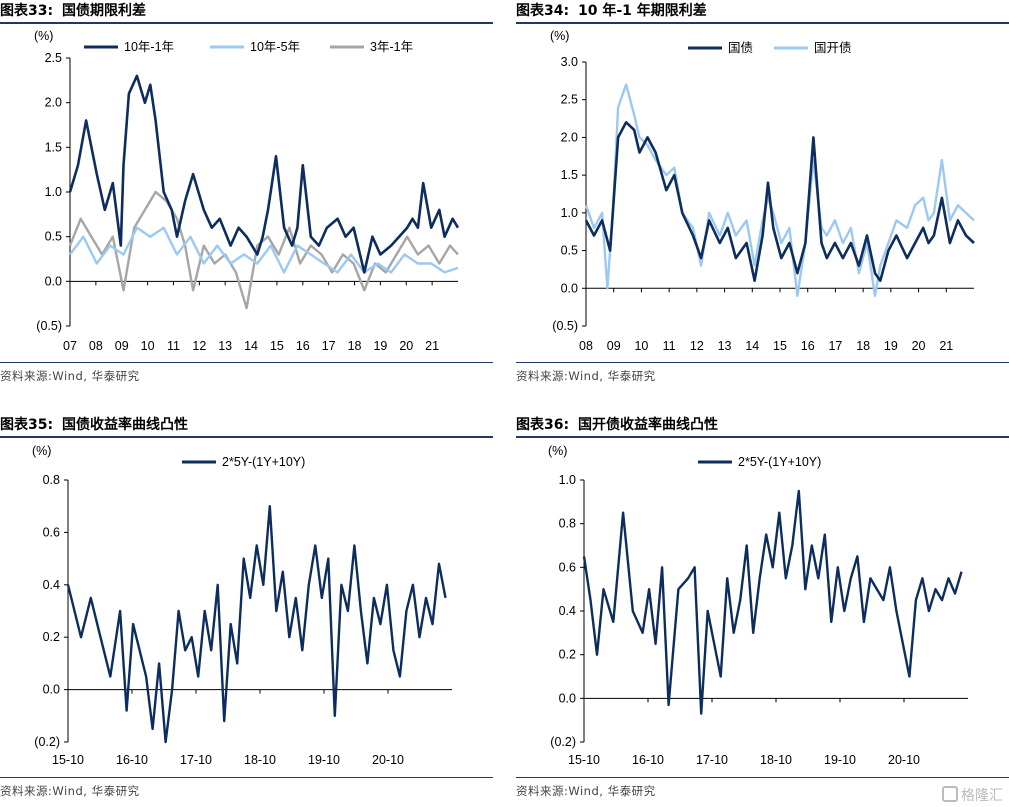 The height and width of the screenshot is (807, 1009). What do you see at coordinates (149, 47) in the screenshot?
I see `legend-label: 10年-1年` at bounding box center [149, 47].